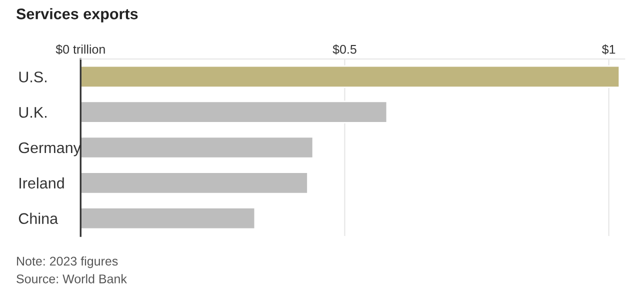  What do you see at coordinates (344, 49) in the screenshot?
I see `x-tick-label: $0.5` at bounding box center [344, 49].